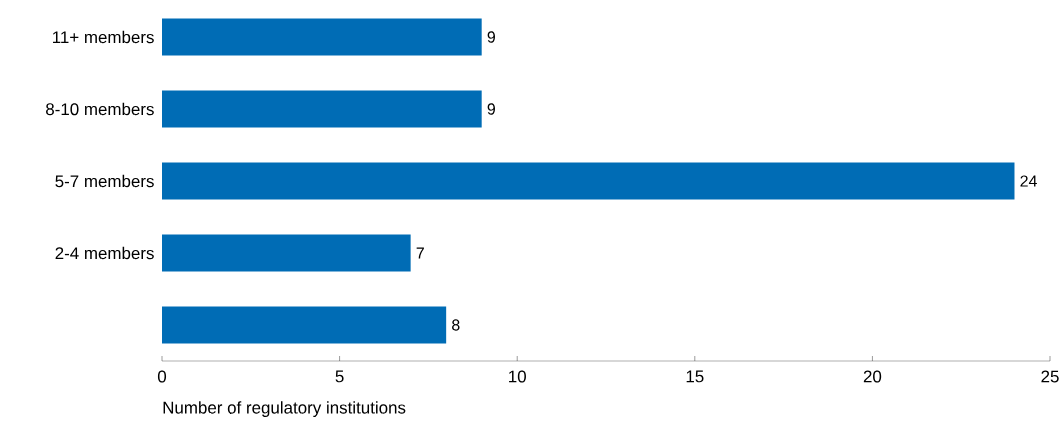 This screenshot has width=1064, height=429. Describe the element at coordinates (456, 325) in the screenshot. I see `data-label: 8` at that location.